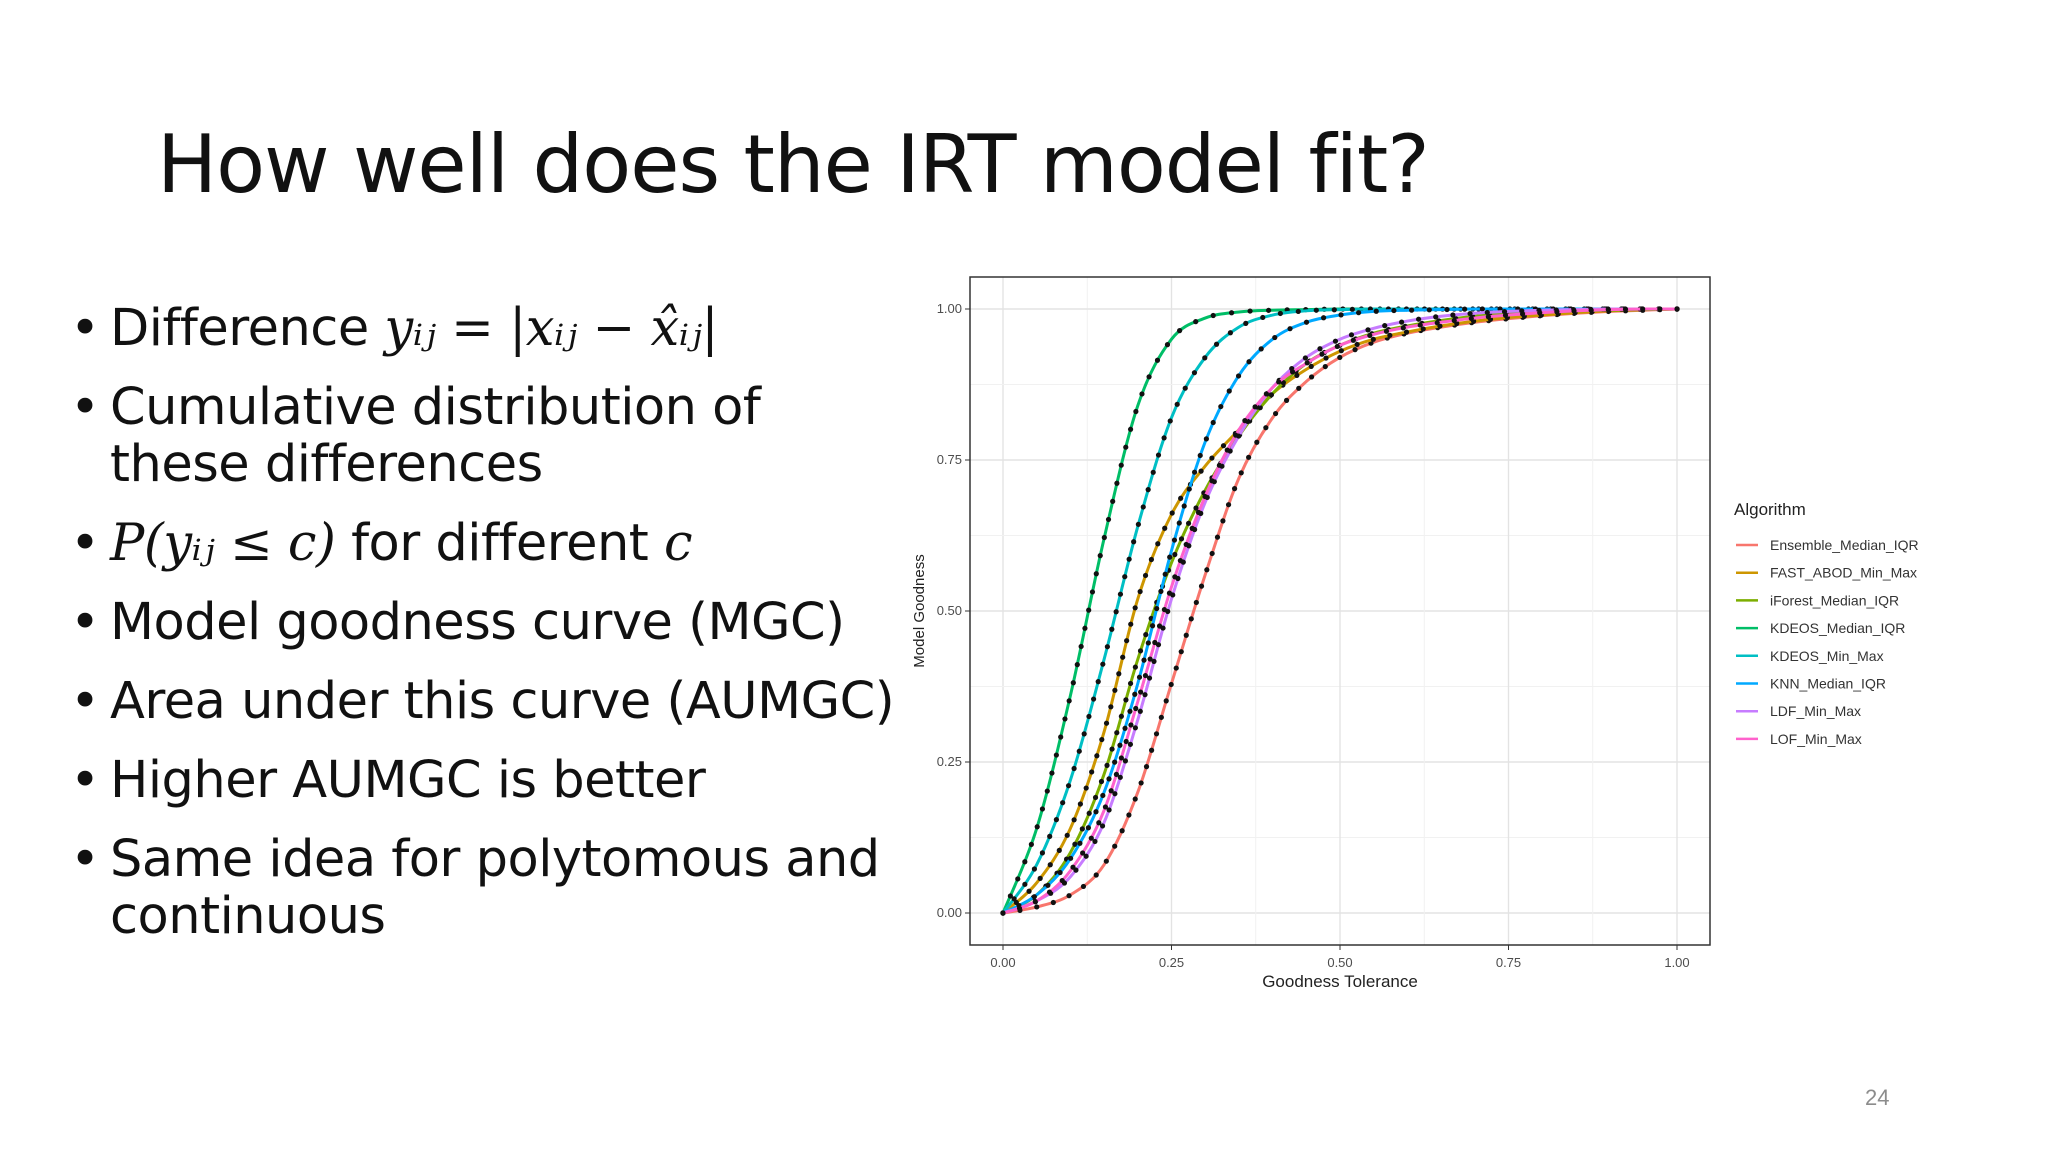 This screenshot has width=2048, height=1152. What do you see at coordinates (477, 622) in the screenshot?
I see `bullet-text: Model goodness curve (MGC)` at bounding box center [477, 622].